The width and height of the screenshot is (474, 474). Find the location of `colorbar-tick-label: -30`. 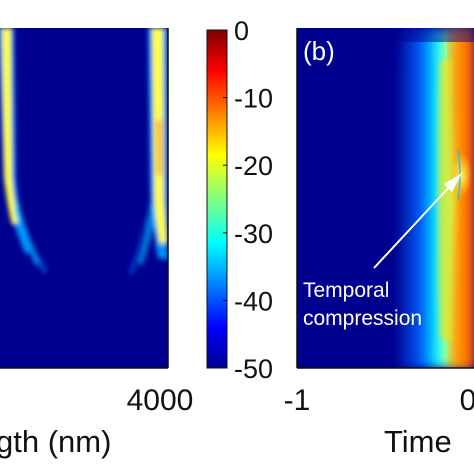

colorbar-tick-label: -30 is located at coordinates (253, 234).